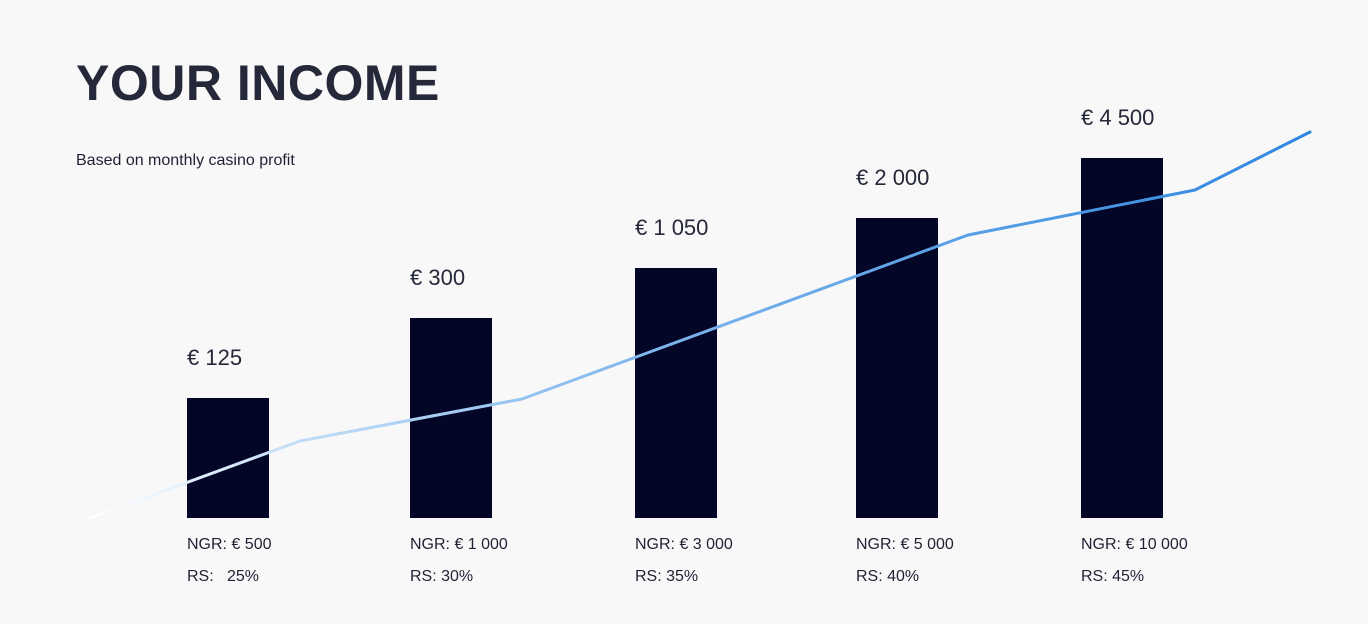 The height and width of the screenshot is (624, 1368). What do you see at coordinates (223, 576) in the screenshot?
I see `rs-label-1: RS: 25%` at bounding box center [223, 576].